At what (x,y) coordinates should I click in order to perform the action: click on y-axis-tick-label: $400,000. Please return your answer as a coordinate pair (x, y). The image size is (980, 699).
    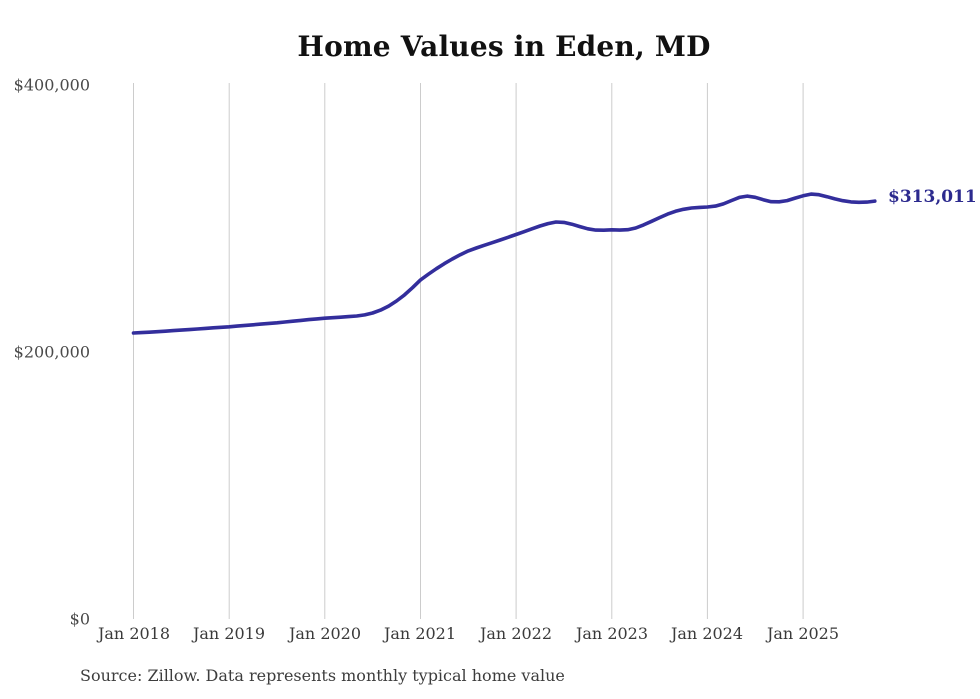
    Looking at the image, I should click on (51, 85).